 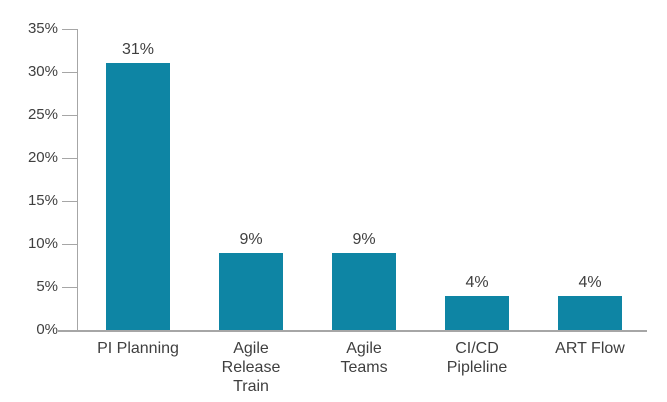 I want to click on y-axis-tick-label: 25%, so click(x=42, y=114).